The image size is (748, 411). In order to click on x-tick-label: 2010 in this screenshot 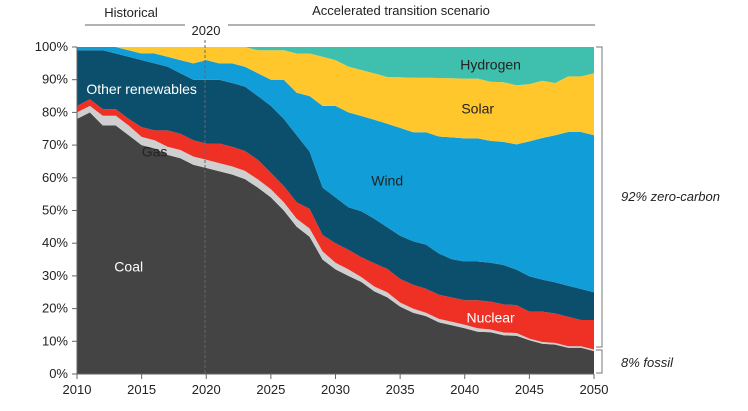, I will do `click(77, 389)`.